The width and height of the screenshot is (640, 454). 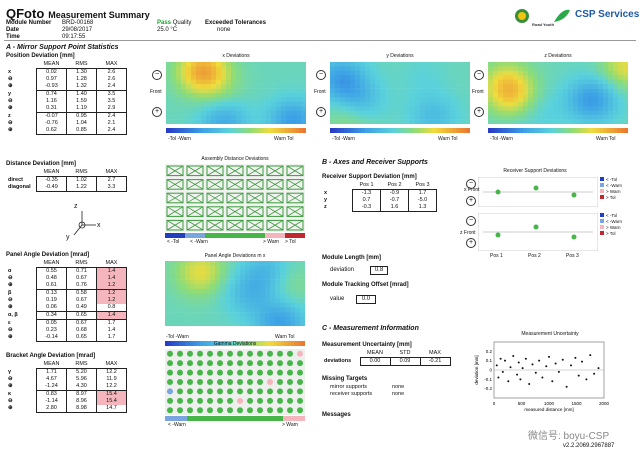 I want to click on module-length-label: deviation, so click(x=342, y=270).